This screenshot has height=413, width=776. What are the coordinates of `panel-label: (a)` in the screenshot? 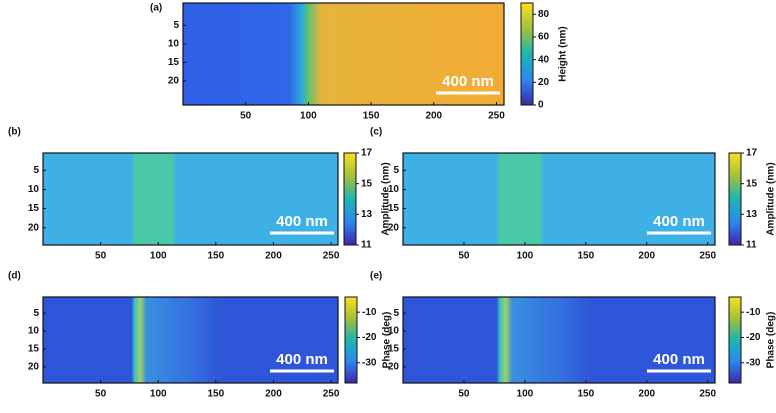 It's located at (156, 8).